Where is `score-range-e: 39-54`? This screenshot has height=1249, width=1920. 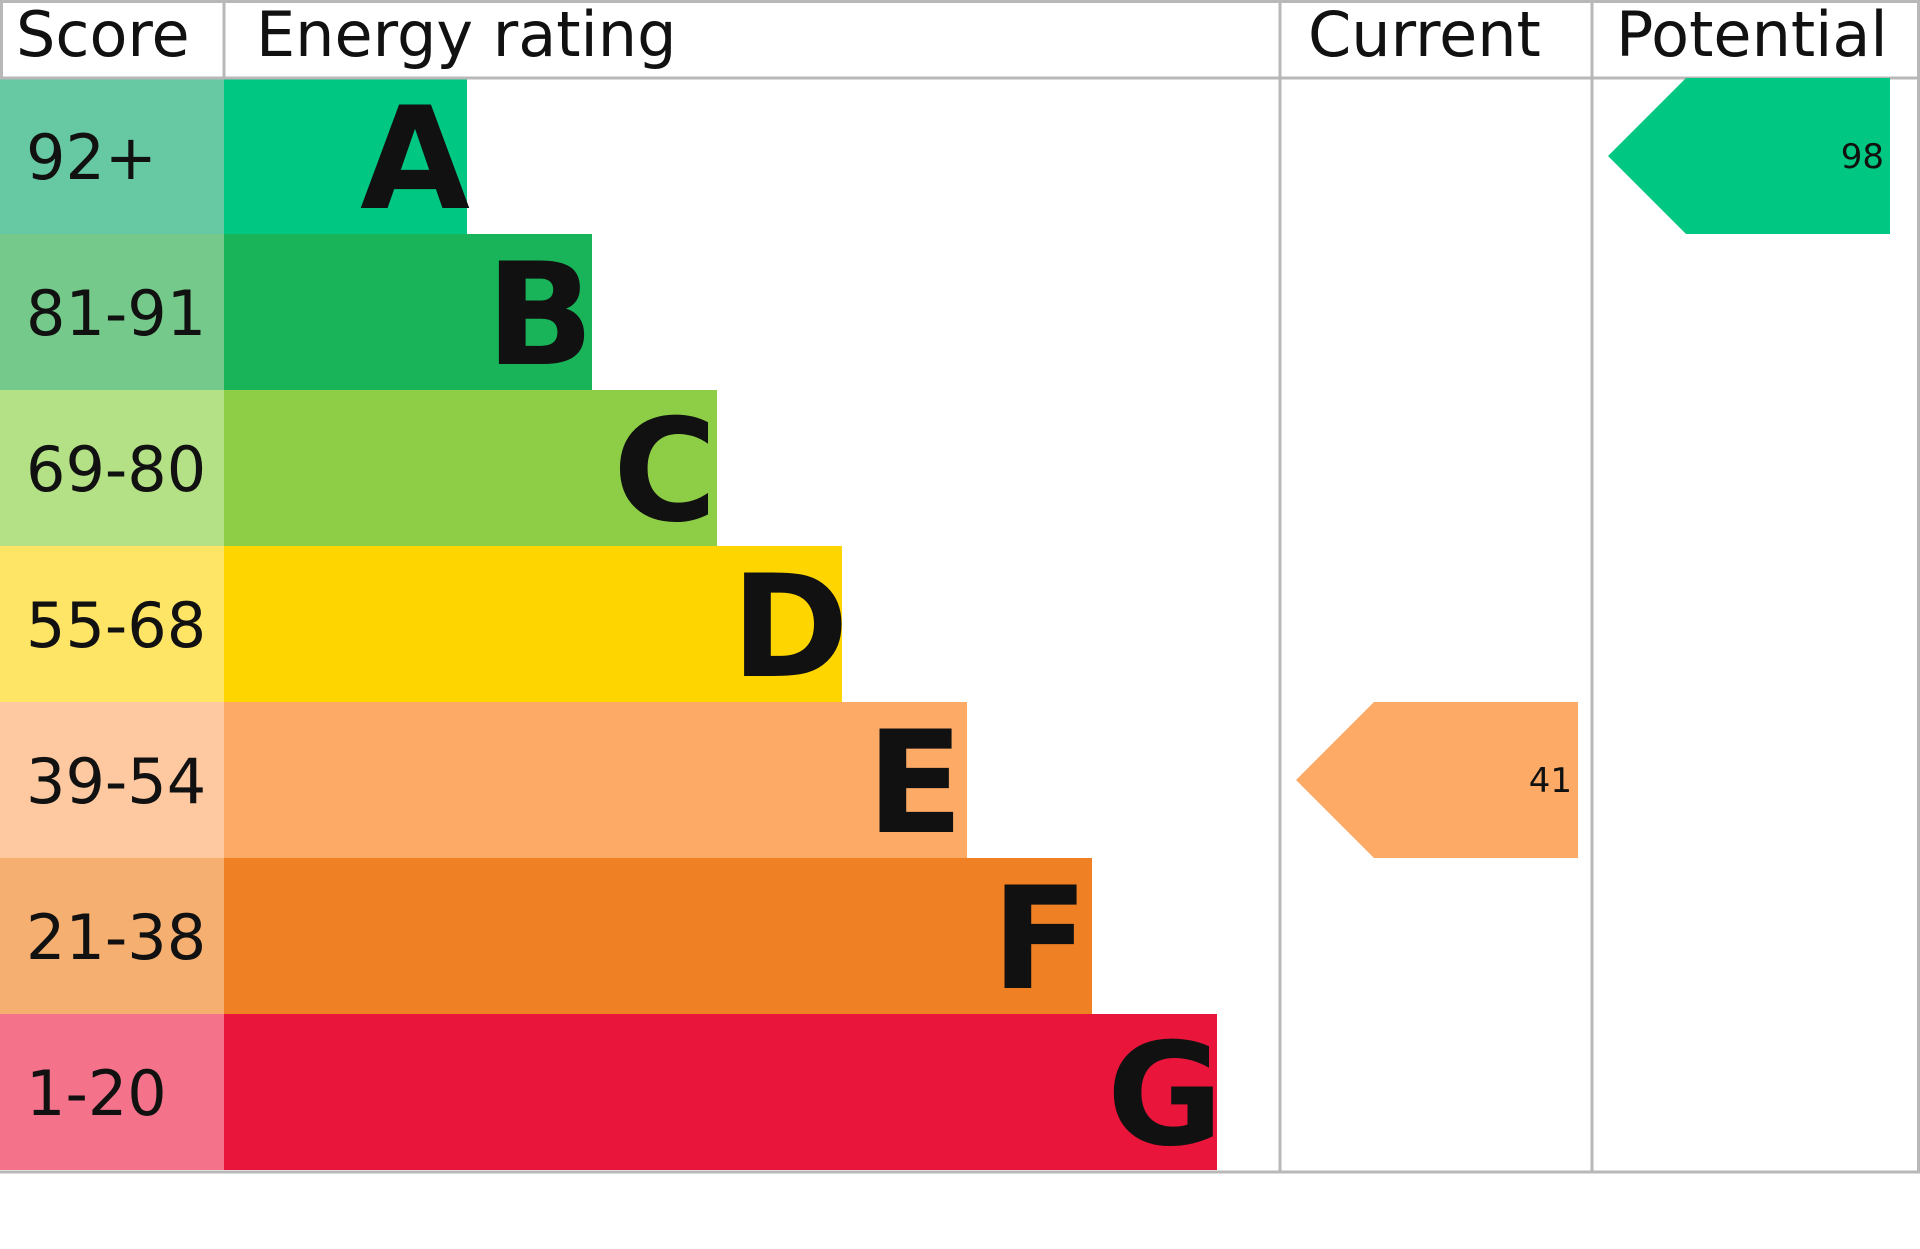
score-range-e: 39-54 is located at coordinates (116, 781).